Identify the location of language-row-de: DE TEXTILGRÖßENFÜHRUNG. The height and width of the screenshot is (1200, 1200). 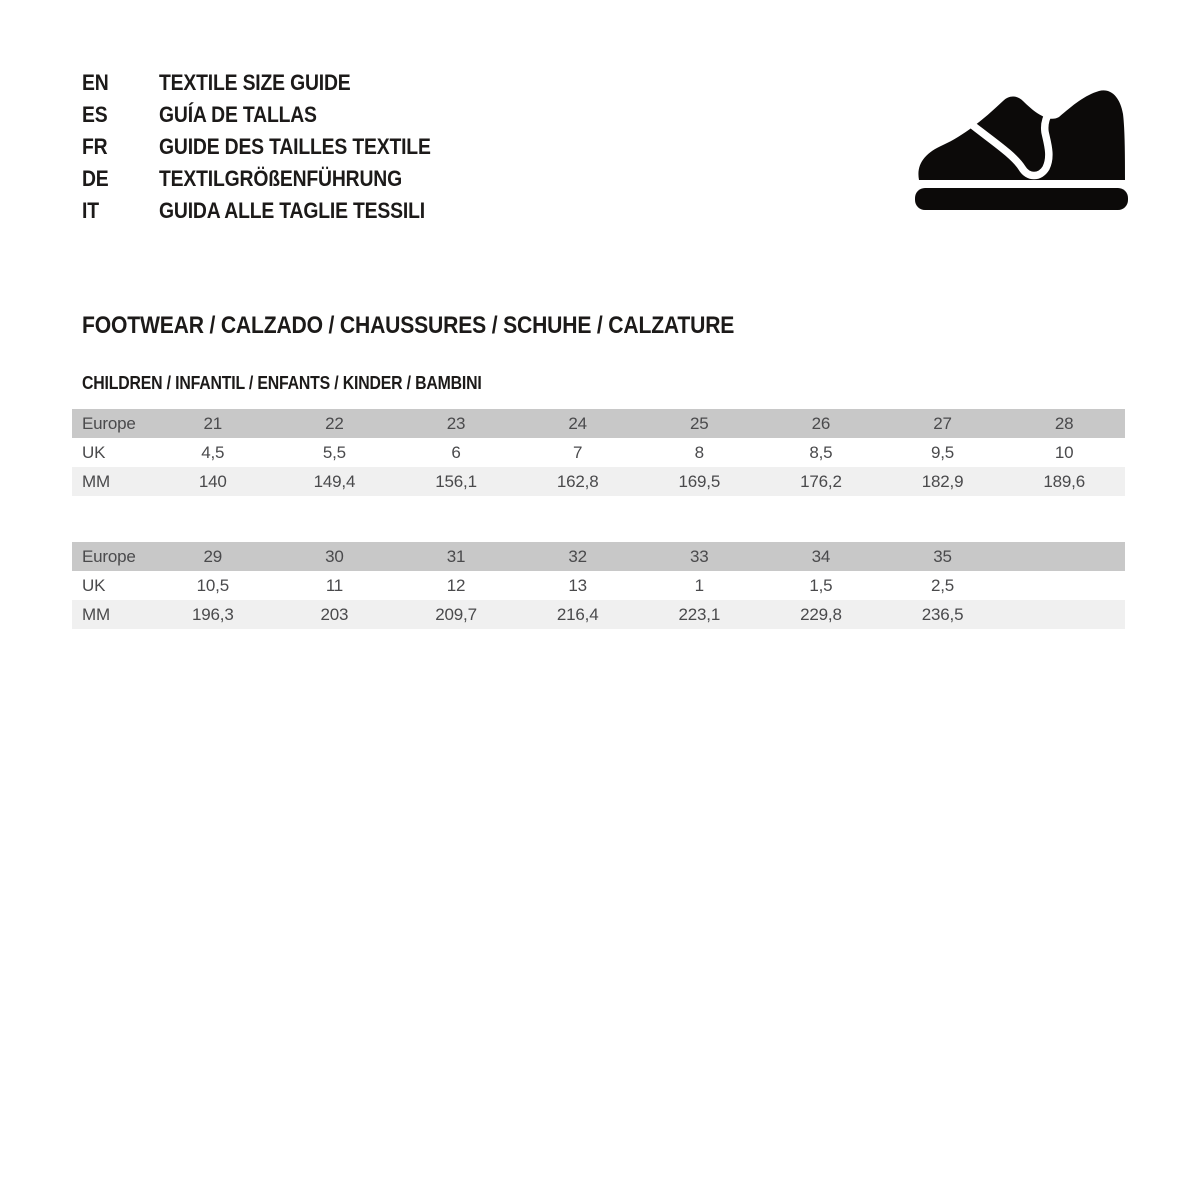
(275, 179).